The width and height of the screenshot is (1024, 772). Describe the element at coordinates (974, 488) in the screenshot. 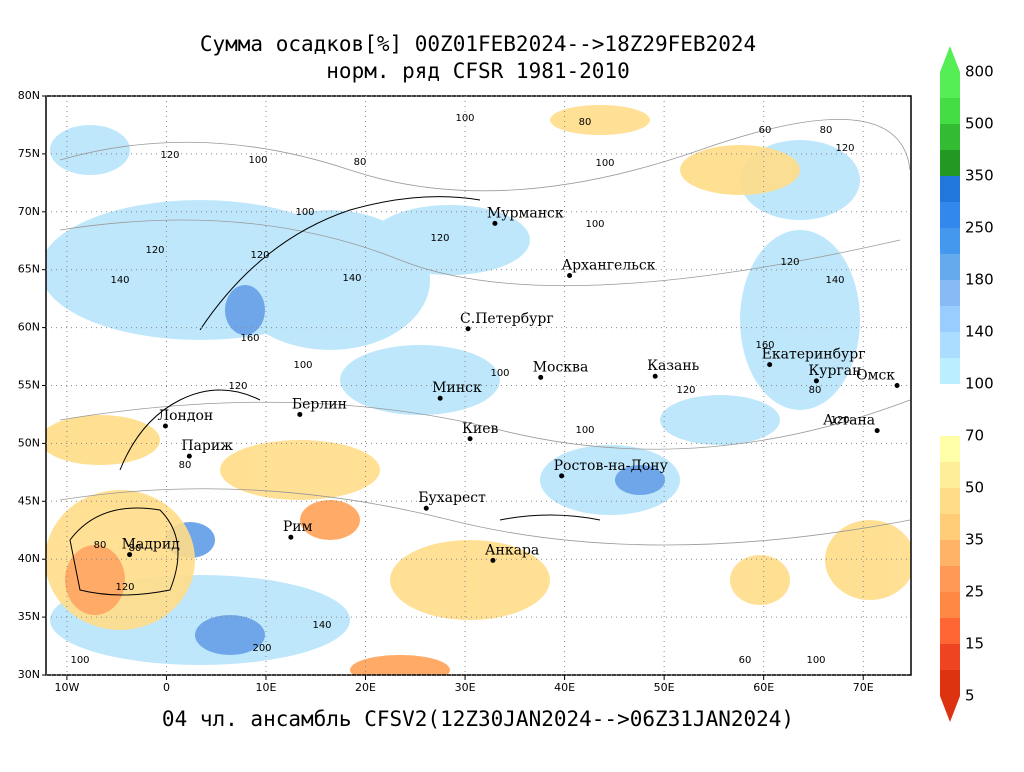

I see `colorbar-label: 50` at that location.